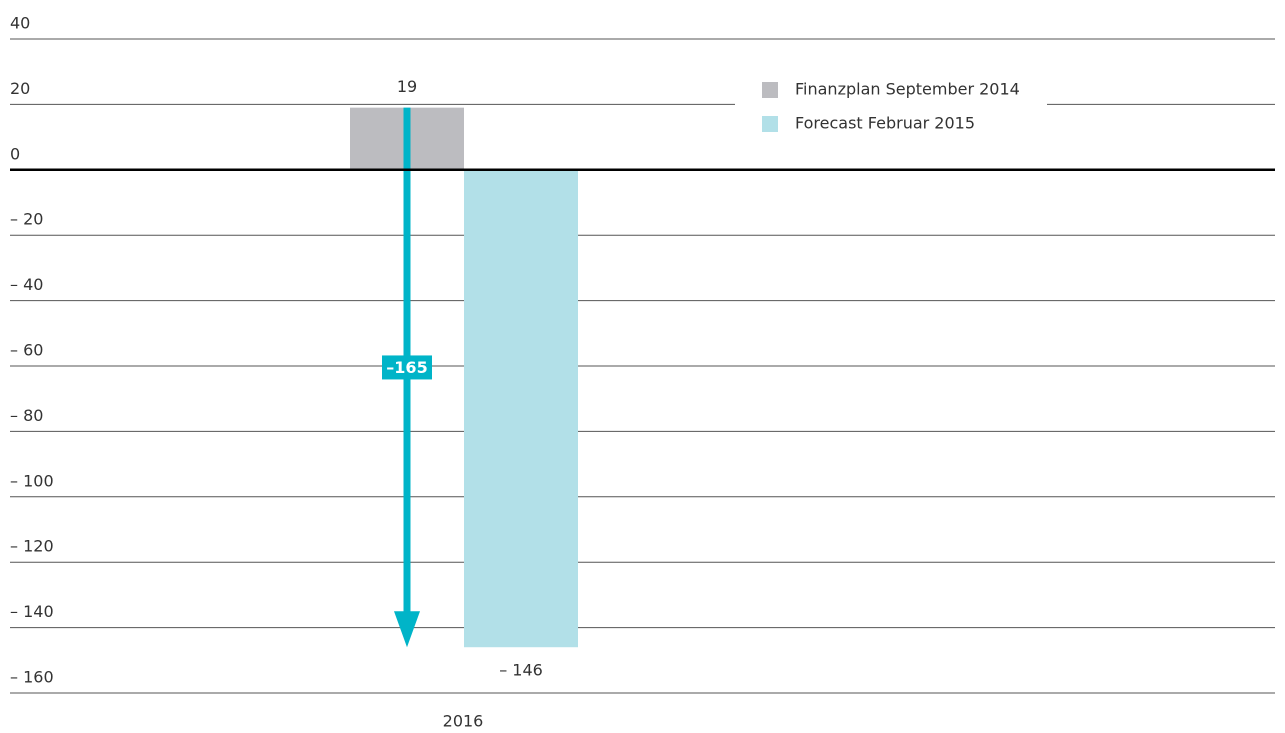 The image size is (1285, 733). What do you see at coordinates (521, 670) in the screenshot?
I see `data-label: – 146` at bounding box center [521, 670].